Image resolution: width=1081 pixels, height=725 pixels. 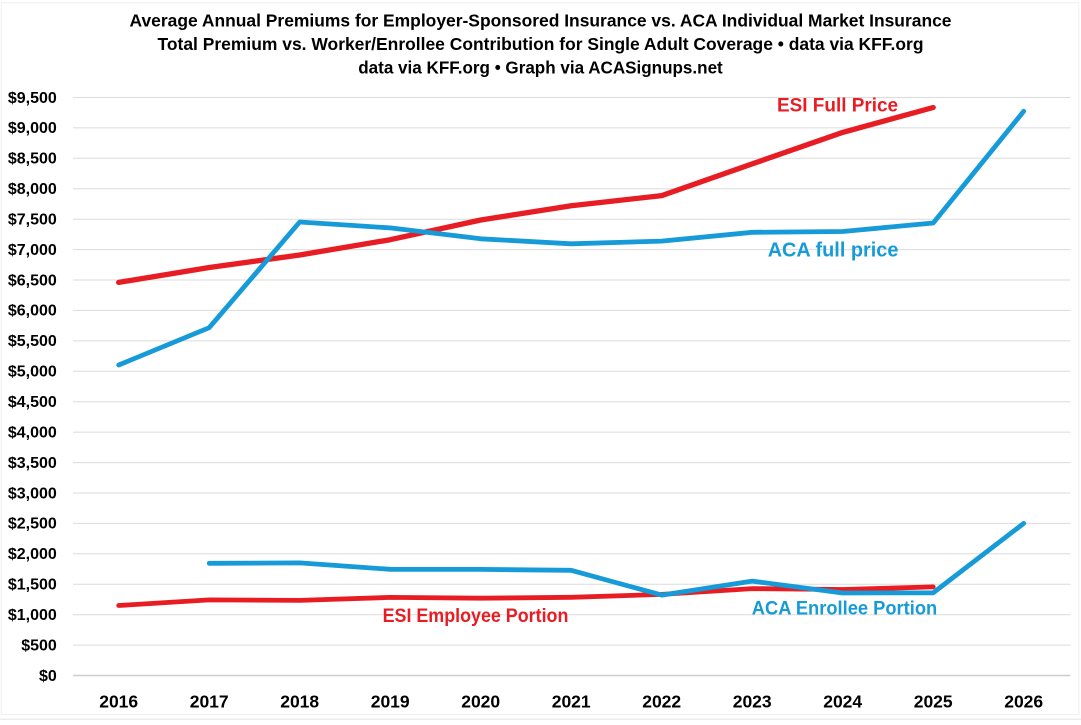 What do you see at coordinates (32, 585) in the screenshot?
I see `svg-text: $1,500` at bounding box center [32, 585].